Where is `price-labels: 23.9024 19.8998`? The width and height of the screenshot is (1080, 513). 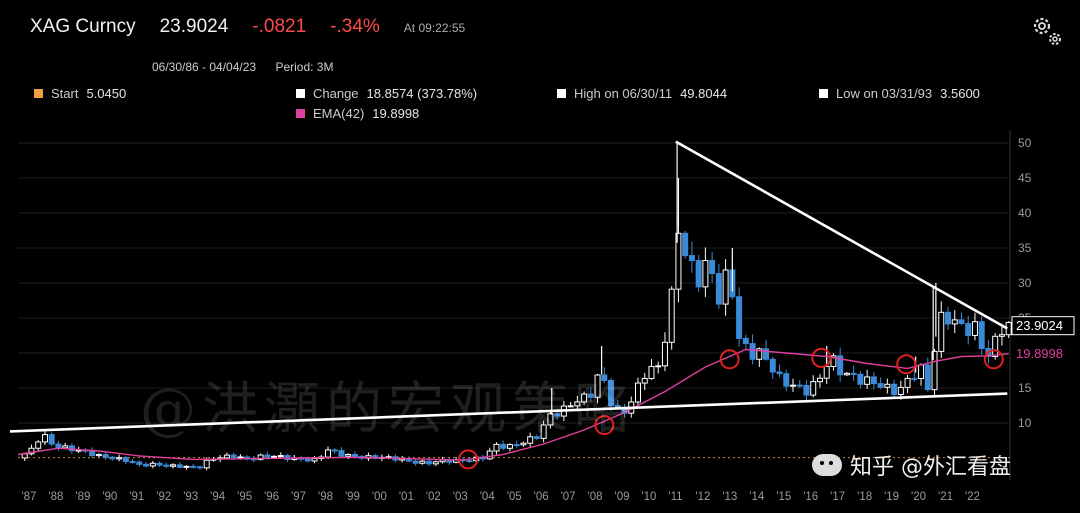
price-labels: 23.9024 19.8998 is located at coordinates (1043, 340).